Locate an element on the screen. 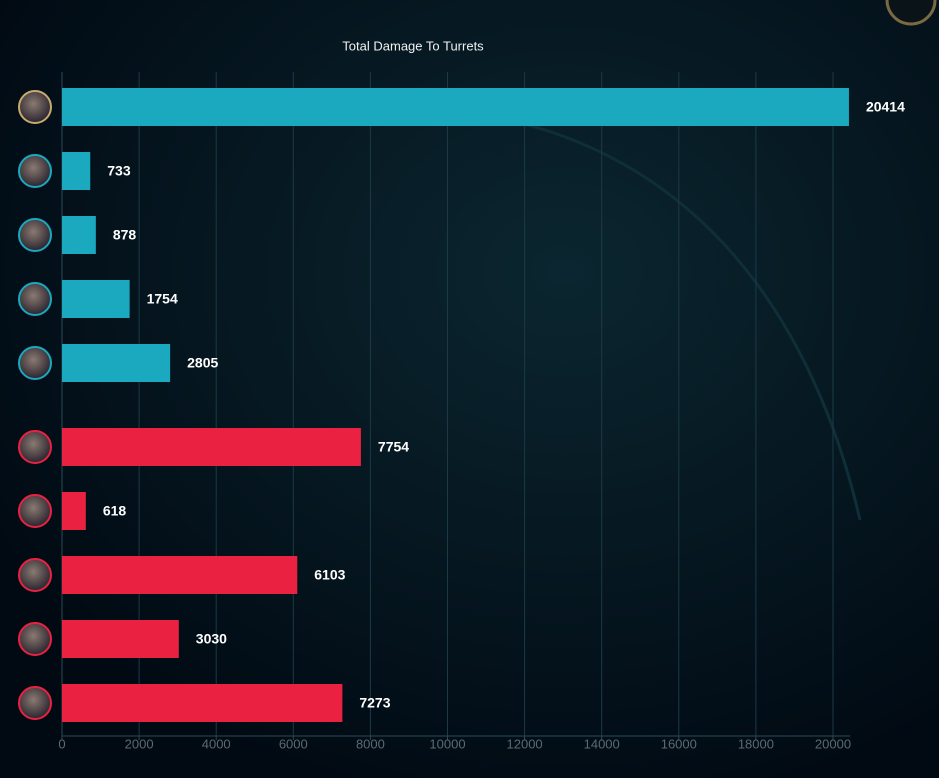 This screenshot has width=939, height=778. value-label: 878 is located at coordinates (125, 235).